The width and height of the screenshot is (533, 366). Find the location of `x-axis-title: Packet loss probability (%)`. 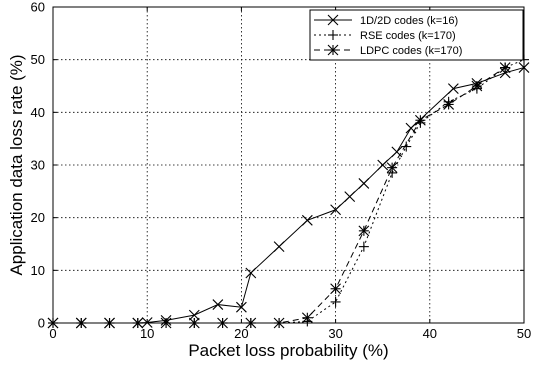

x-axis-title: Packet loss probability (%) is located at coordinates (288, 350).